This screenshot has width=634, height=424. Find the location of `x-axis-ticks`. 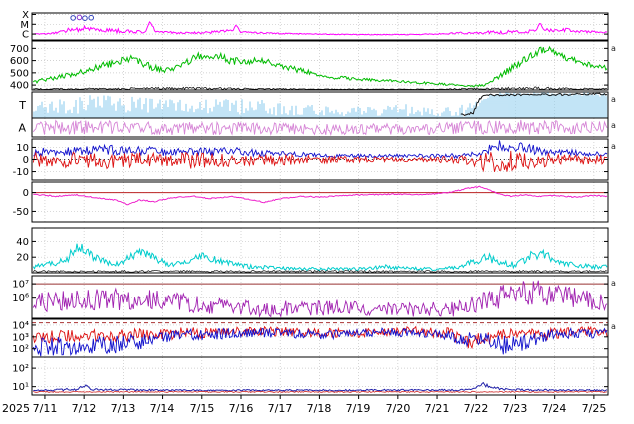

x-axis-ticks is located at coordinates (319, 397).